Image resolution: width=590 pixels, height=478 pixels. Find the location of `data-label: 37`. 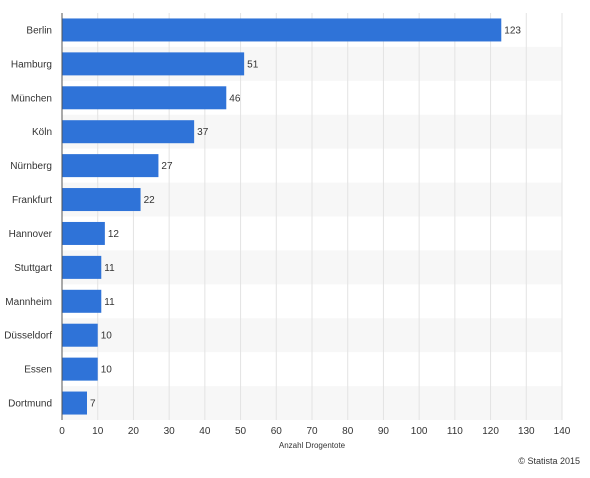

data-label: 37 is located at coordinates (203, 132).